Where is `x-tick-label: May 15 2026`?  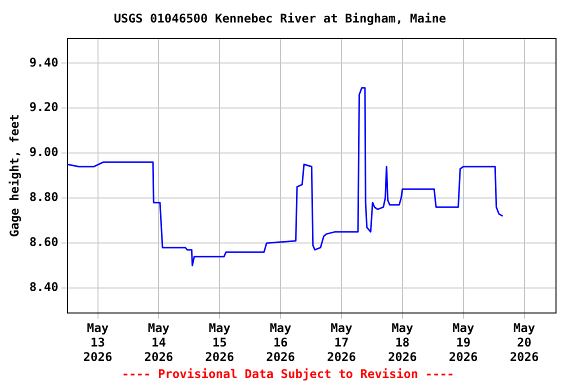
x-tick-label: May 15 2026 is located at coordinates (219, 342).